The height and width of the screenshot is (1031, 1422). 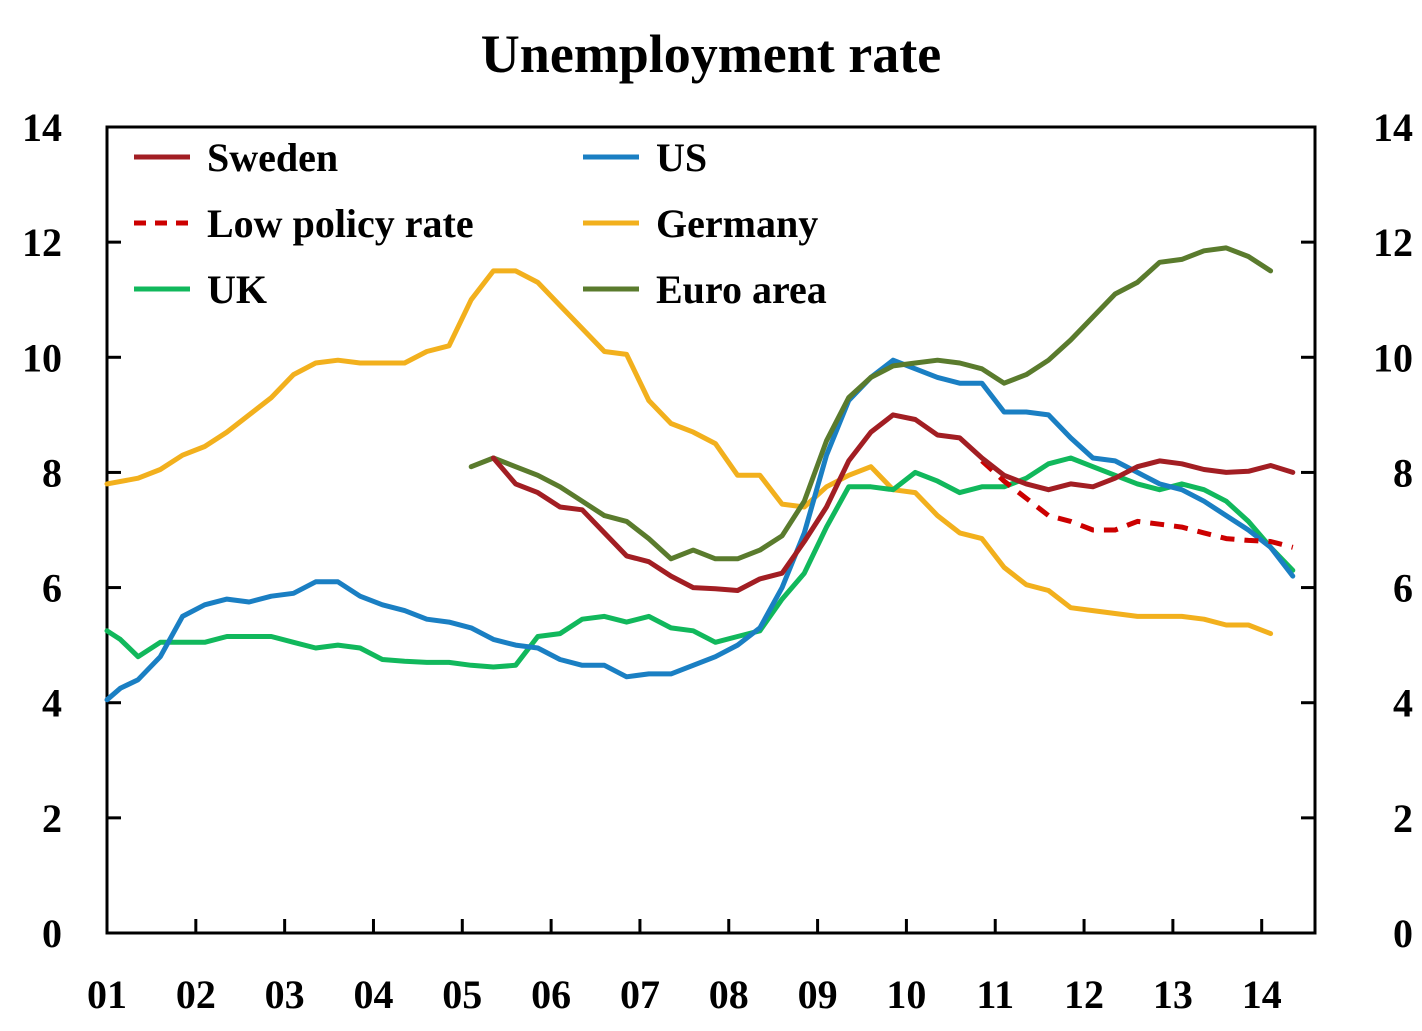 I want to click on series-line-sweden, so click(x=893, y=502).